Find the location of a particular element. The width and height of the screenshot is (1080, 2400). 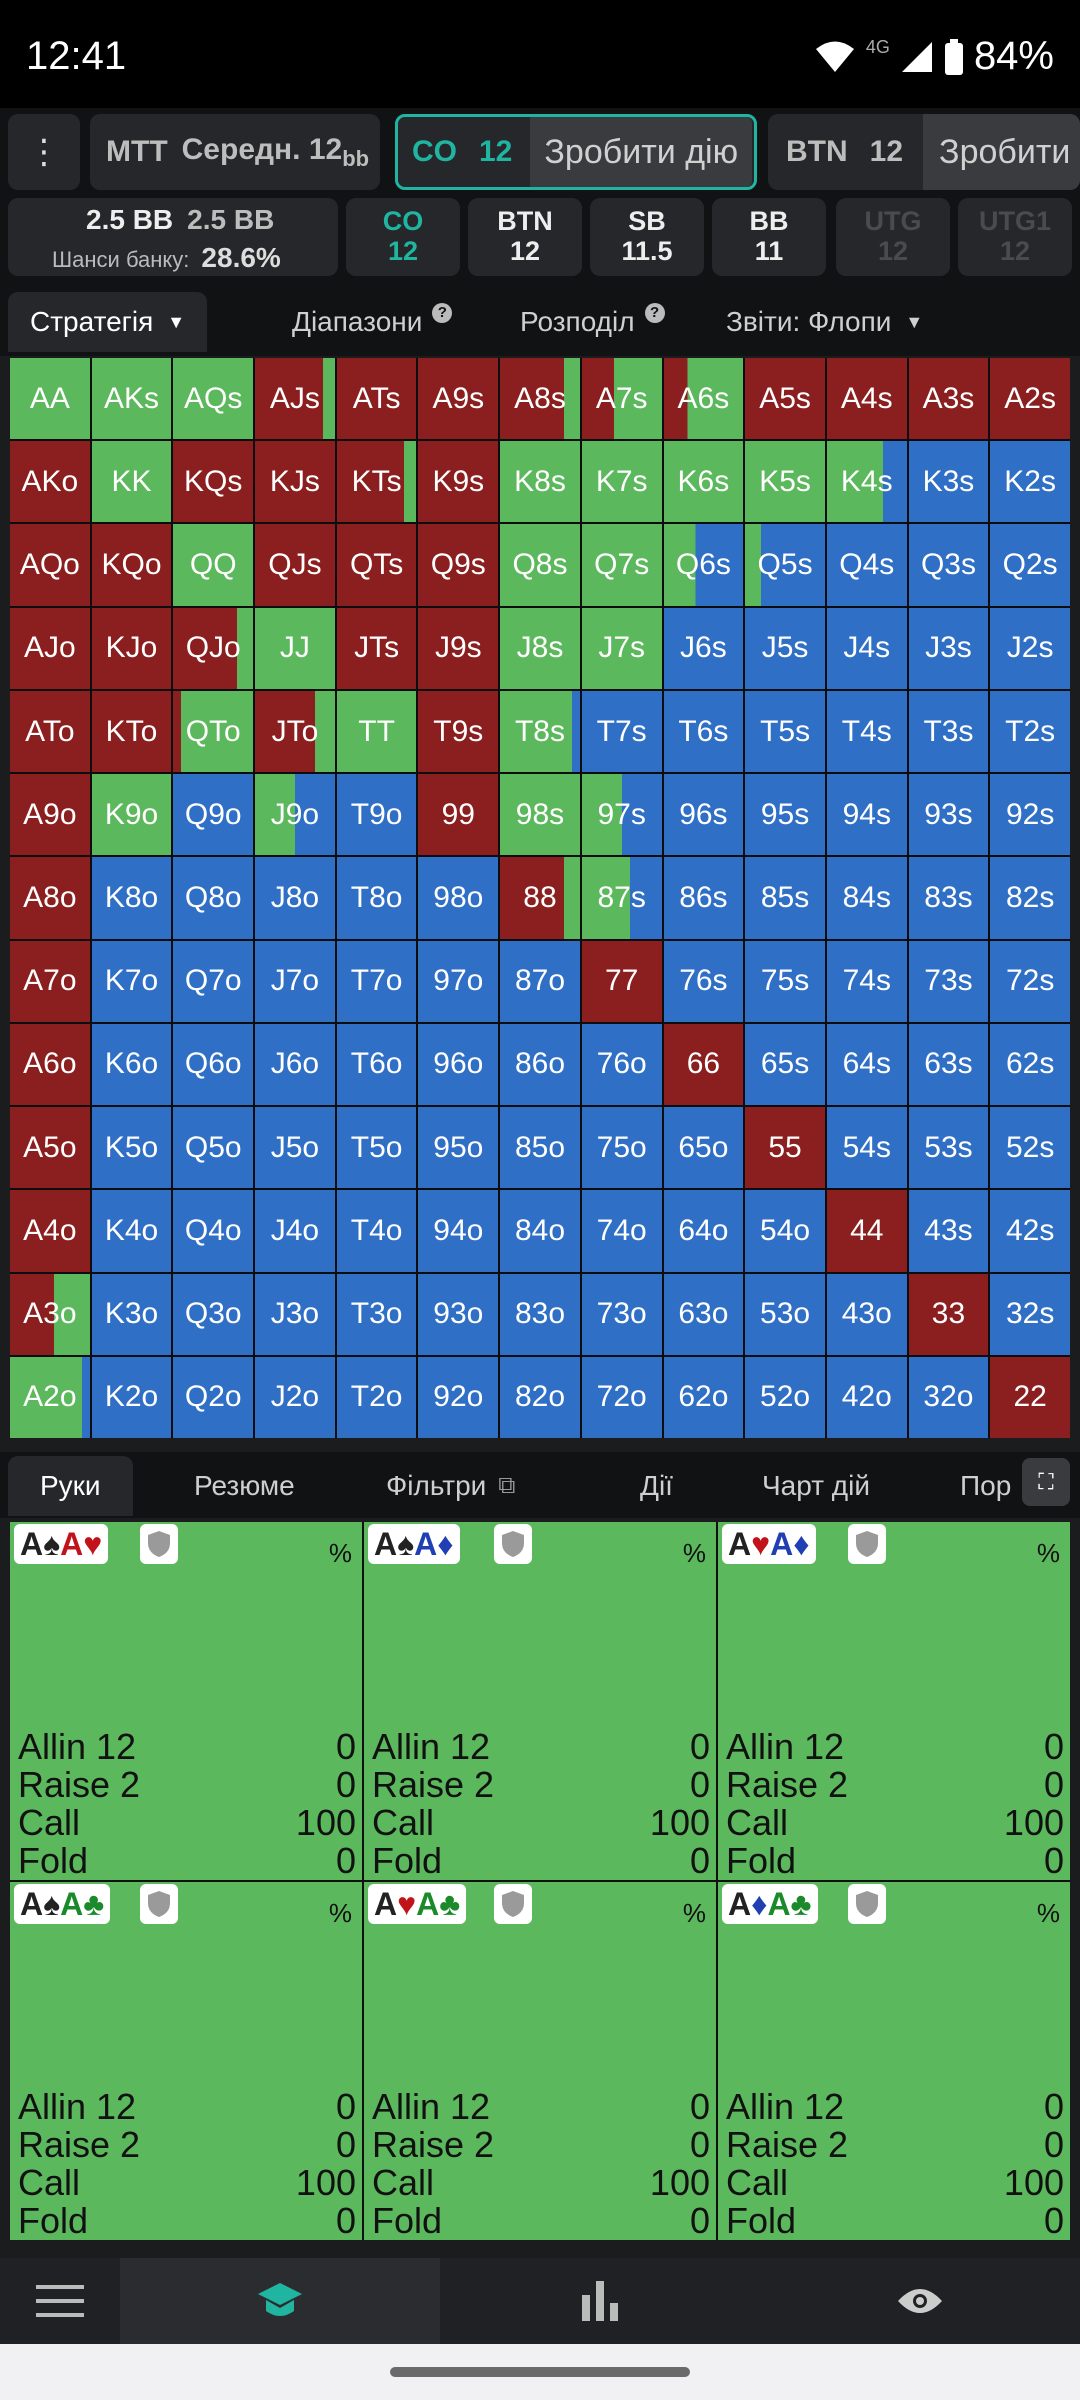

hand-cell-94s: 94s is located at coordinates (866, 815).